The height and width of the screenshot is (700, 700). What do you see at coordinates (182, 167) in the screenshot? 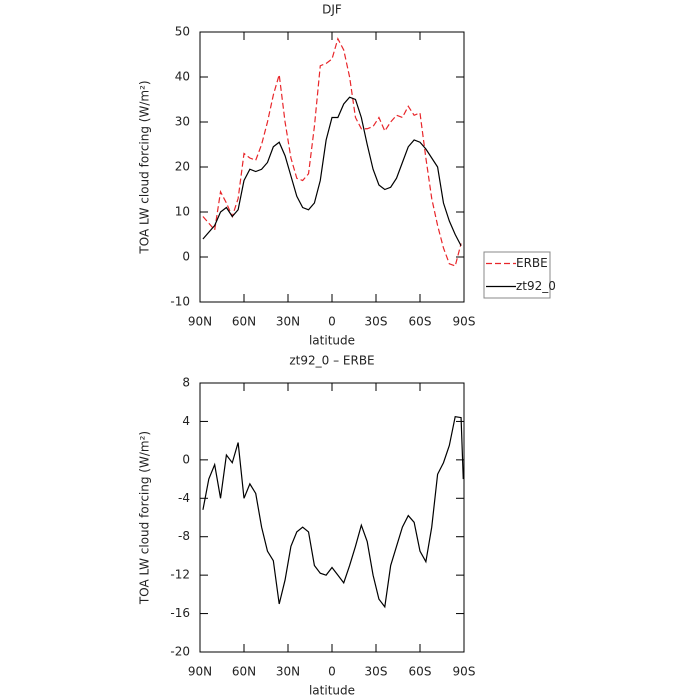
I see `y-tick-label: 20` at bounding box center [182, 167].